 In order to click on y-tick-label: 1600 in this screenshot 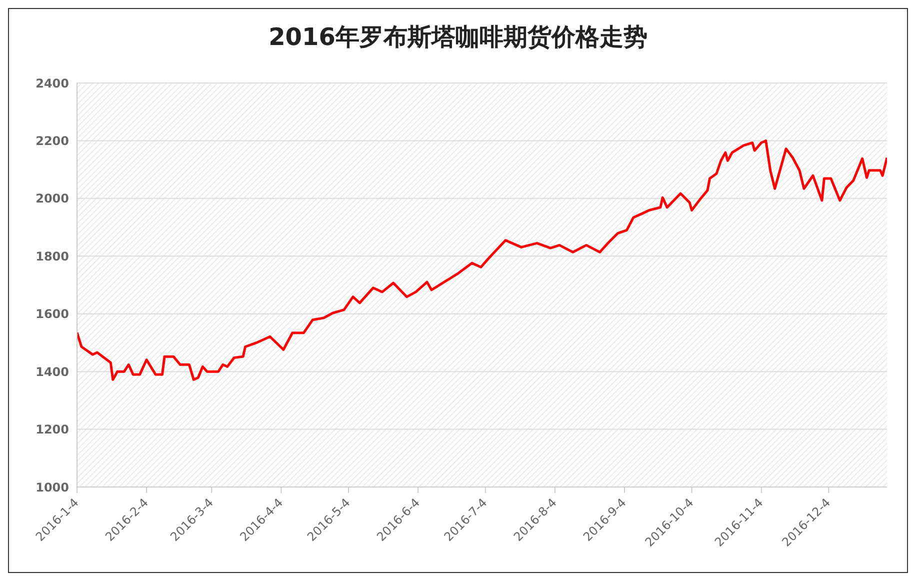, I will do `click(52, 314)`.